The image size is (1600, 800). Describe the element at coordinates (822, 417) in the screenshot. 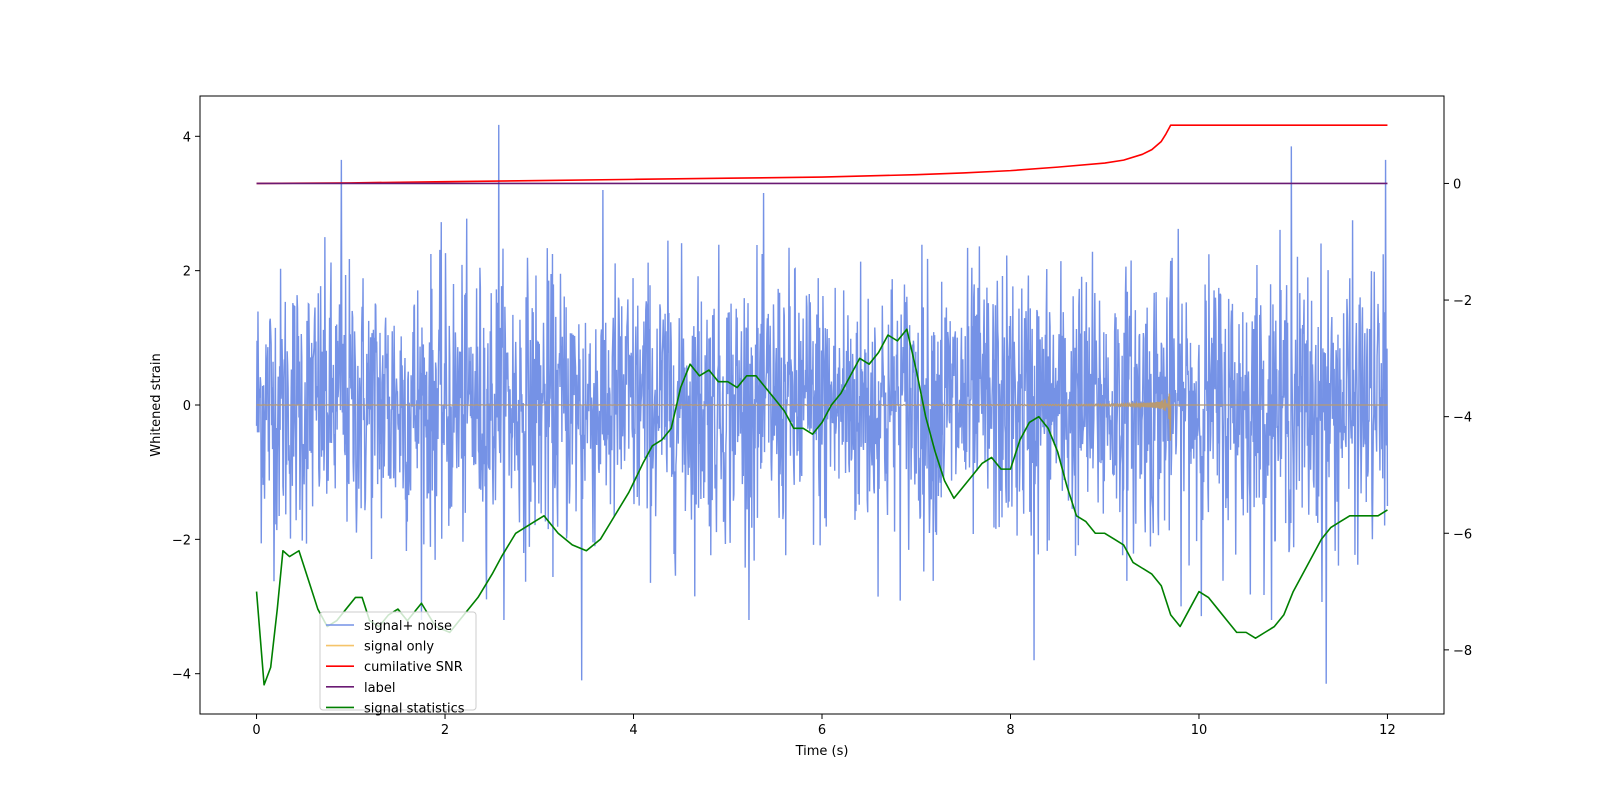

I see `series-signal-only-line` at that location.